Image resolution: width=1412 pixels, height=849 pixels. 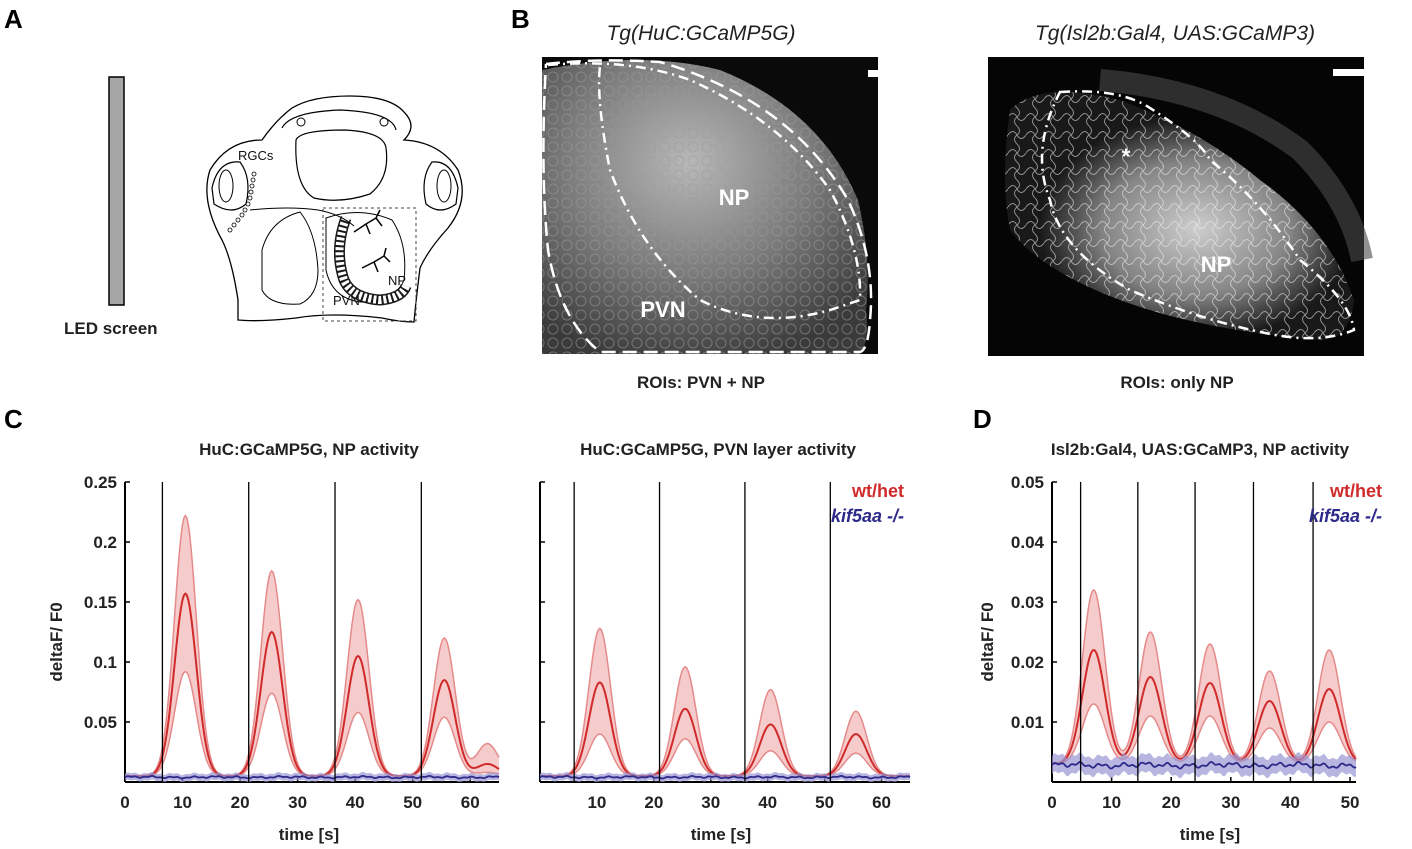 What do you see at coordinates (1027, 602) in the screenshot?
I see `y-tick-label: 0.03` at bounding box center [1027, 602].